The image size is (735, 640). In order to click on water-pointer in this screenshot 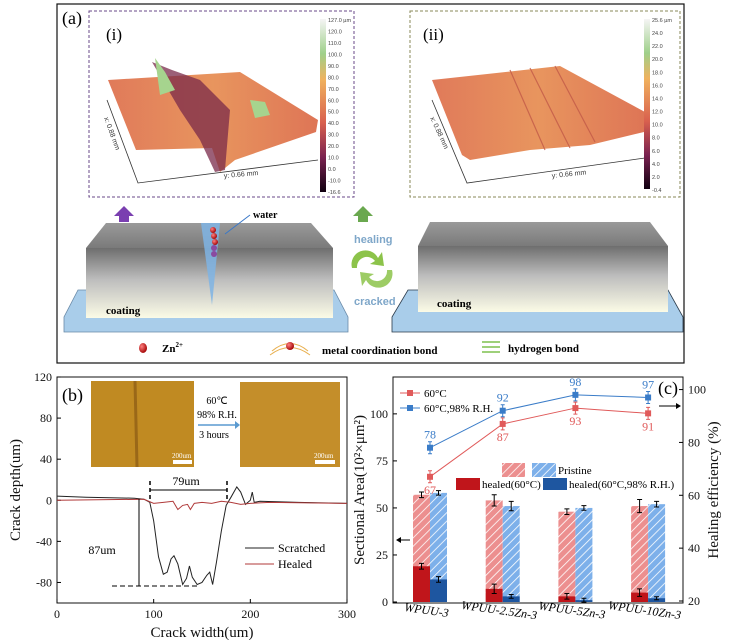, I will do `click(237, 224)`.